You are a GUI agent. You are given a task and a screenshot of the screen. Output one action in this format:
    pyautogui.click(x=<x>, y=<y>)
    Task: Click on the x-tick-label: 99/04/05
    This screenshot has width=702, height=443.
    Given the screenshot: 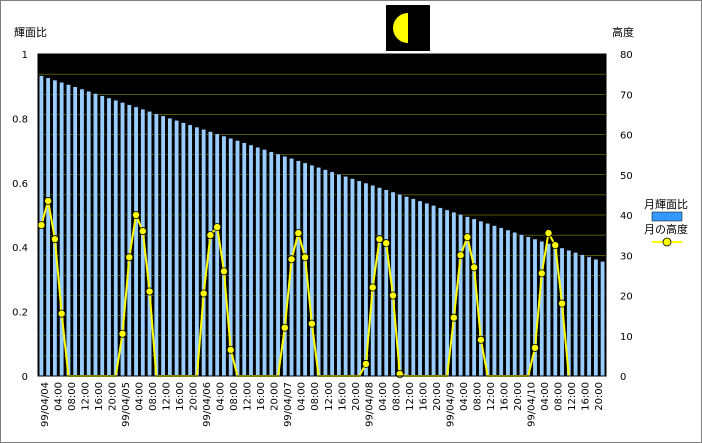 What is the action you would take?
    pyautogui.click(x=126, y=404)
    